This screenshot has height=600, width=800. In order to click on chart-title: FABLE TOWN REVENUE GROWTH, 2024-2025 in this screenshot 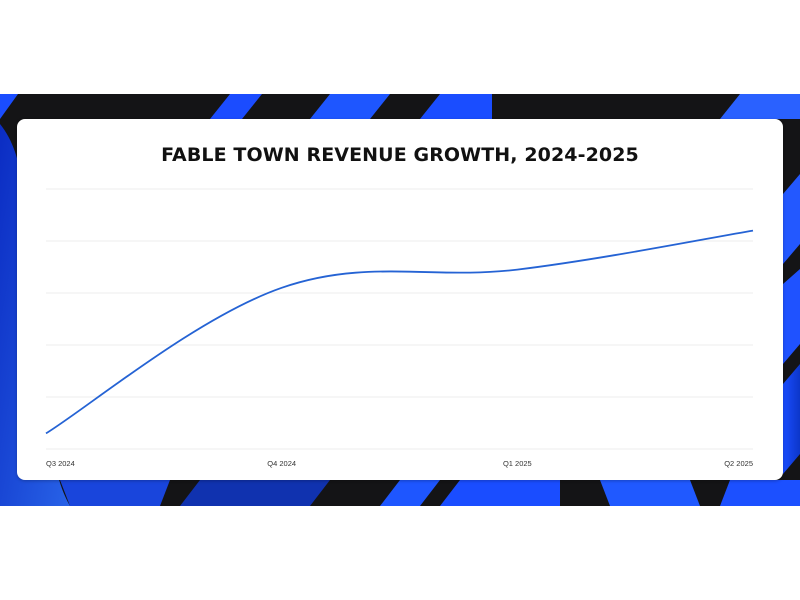, I will do `click(400, 155)`.